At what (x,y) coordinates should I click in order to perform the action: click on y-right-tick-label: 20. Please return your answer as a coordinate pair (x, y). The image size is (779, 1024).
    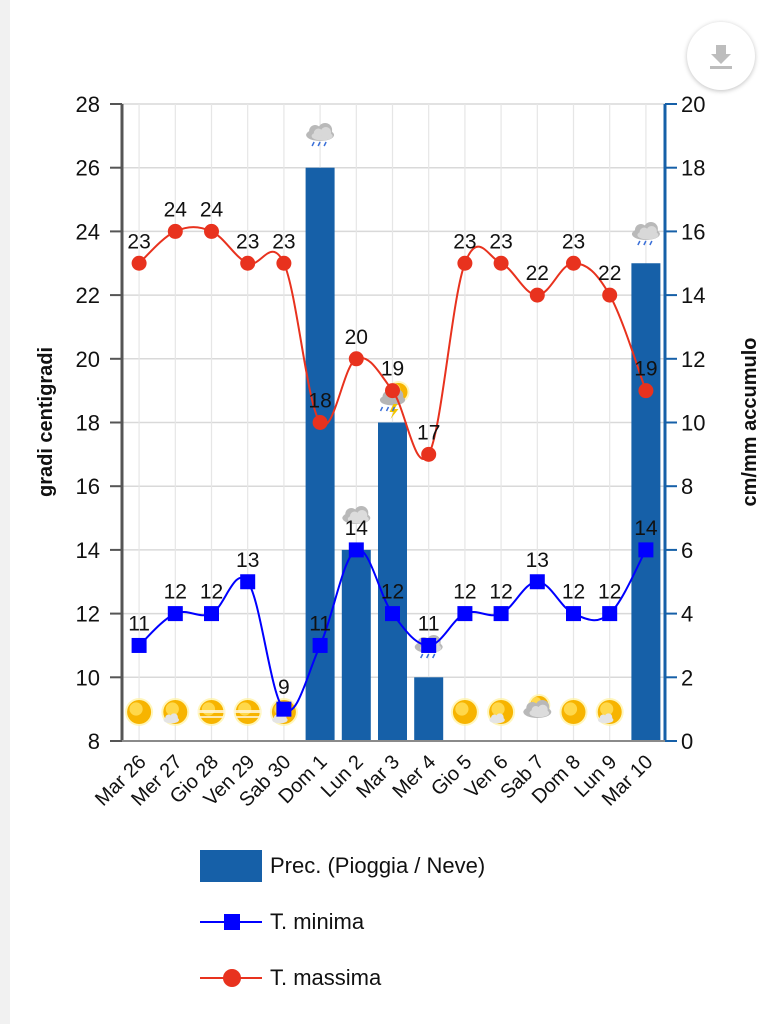
    Looking at the image, I should click on (693, 104).